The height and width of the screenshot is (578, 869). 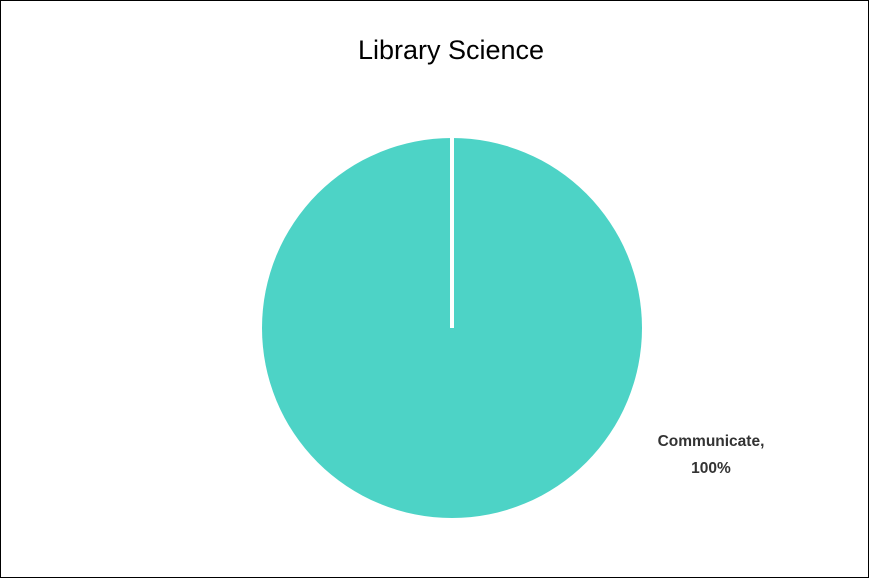 What do you see at coordinates (711, 455) in the screenshot?
I see `data-label-communicate: Communicate, 100%` at bounding box center [711, 455].